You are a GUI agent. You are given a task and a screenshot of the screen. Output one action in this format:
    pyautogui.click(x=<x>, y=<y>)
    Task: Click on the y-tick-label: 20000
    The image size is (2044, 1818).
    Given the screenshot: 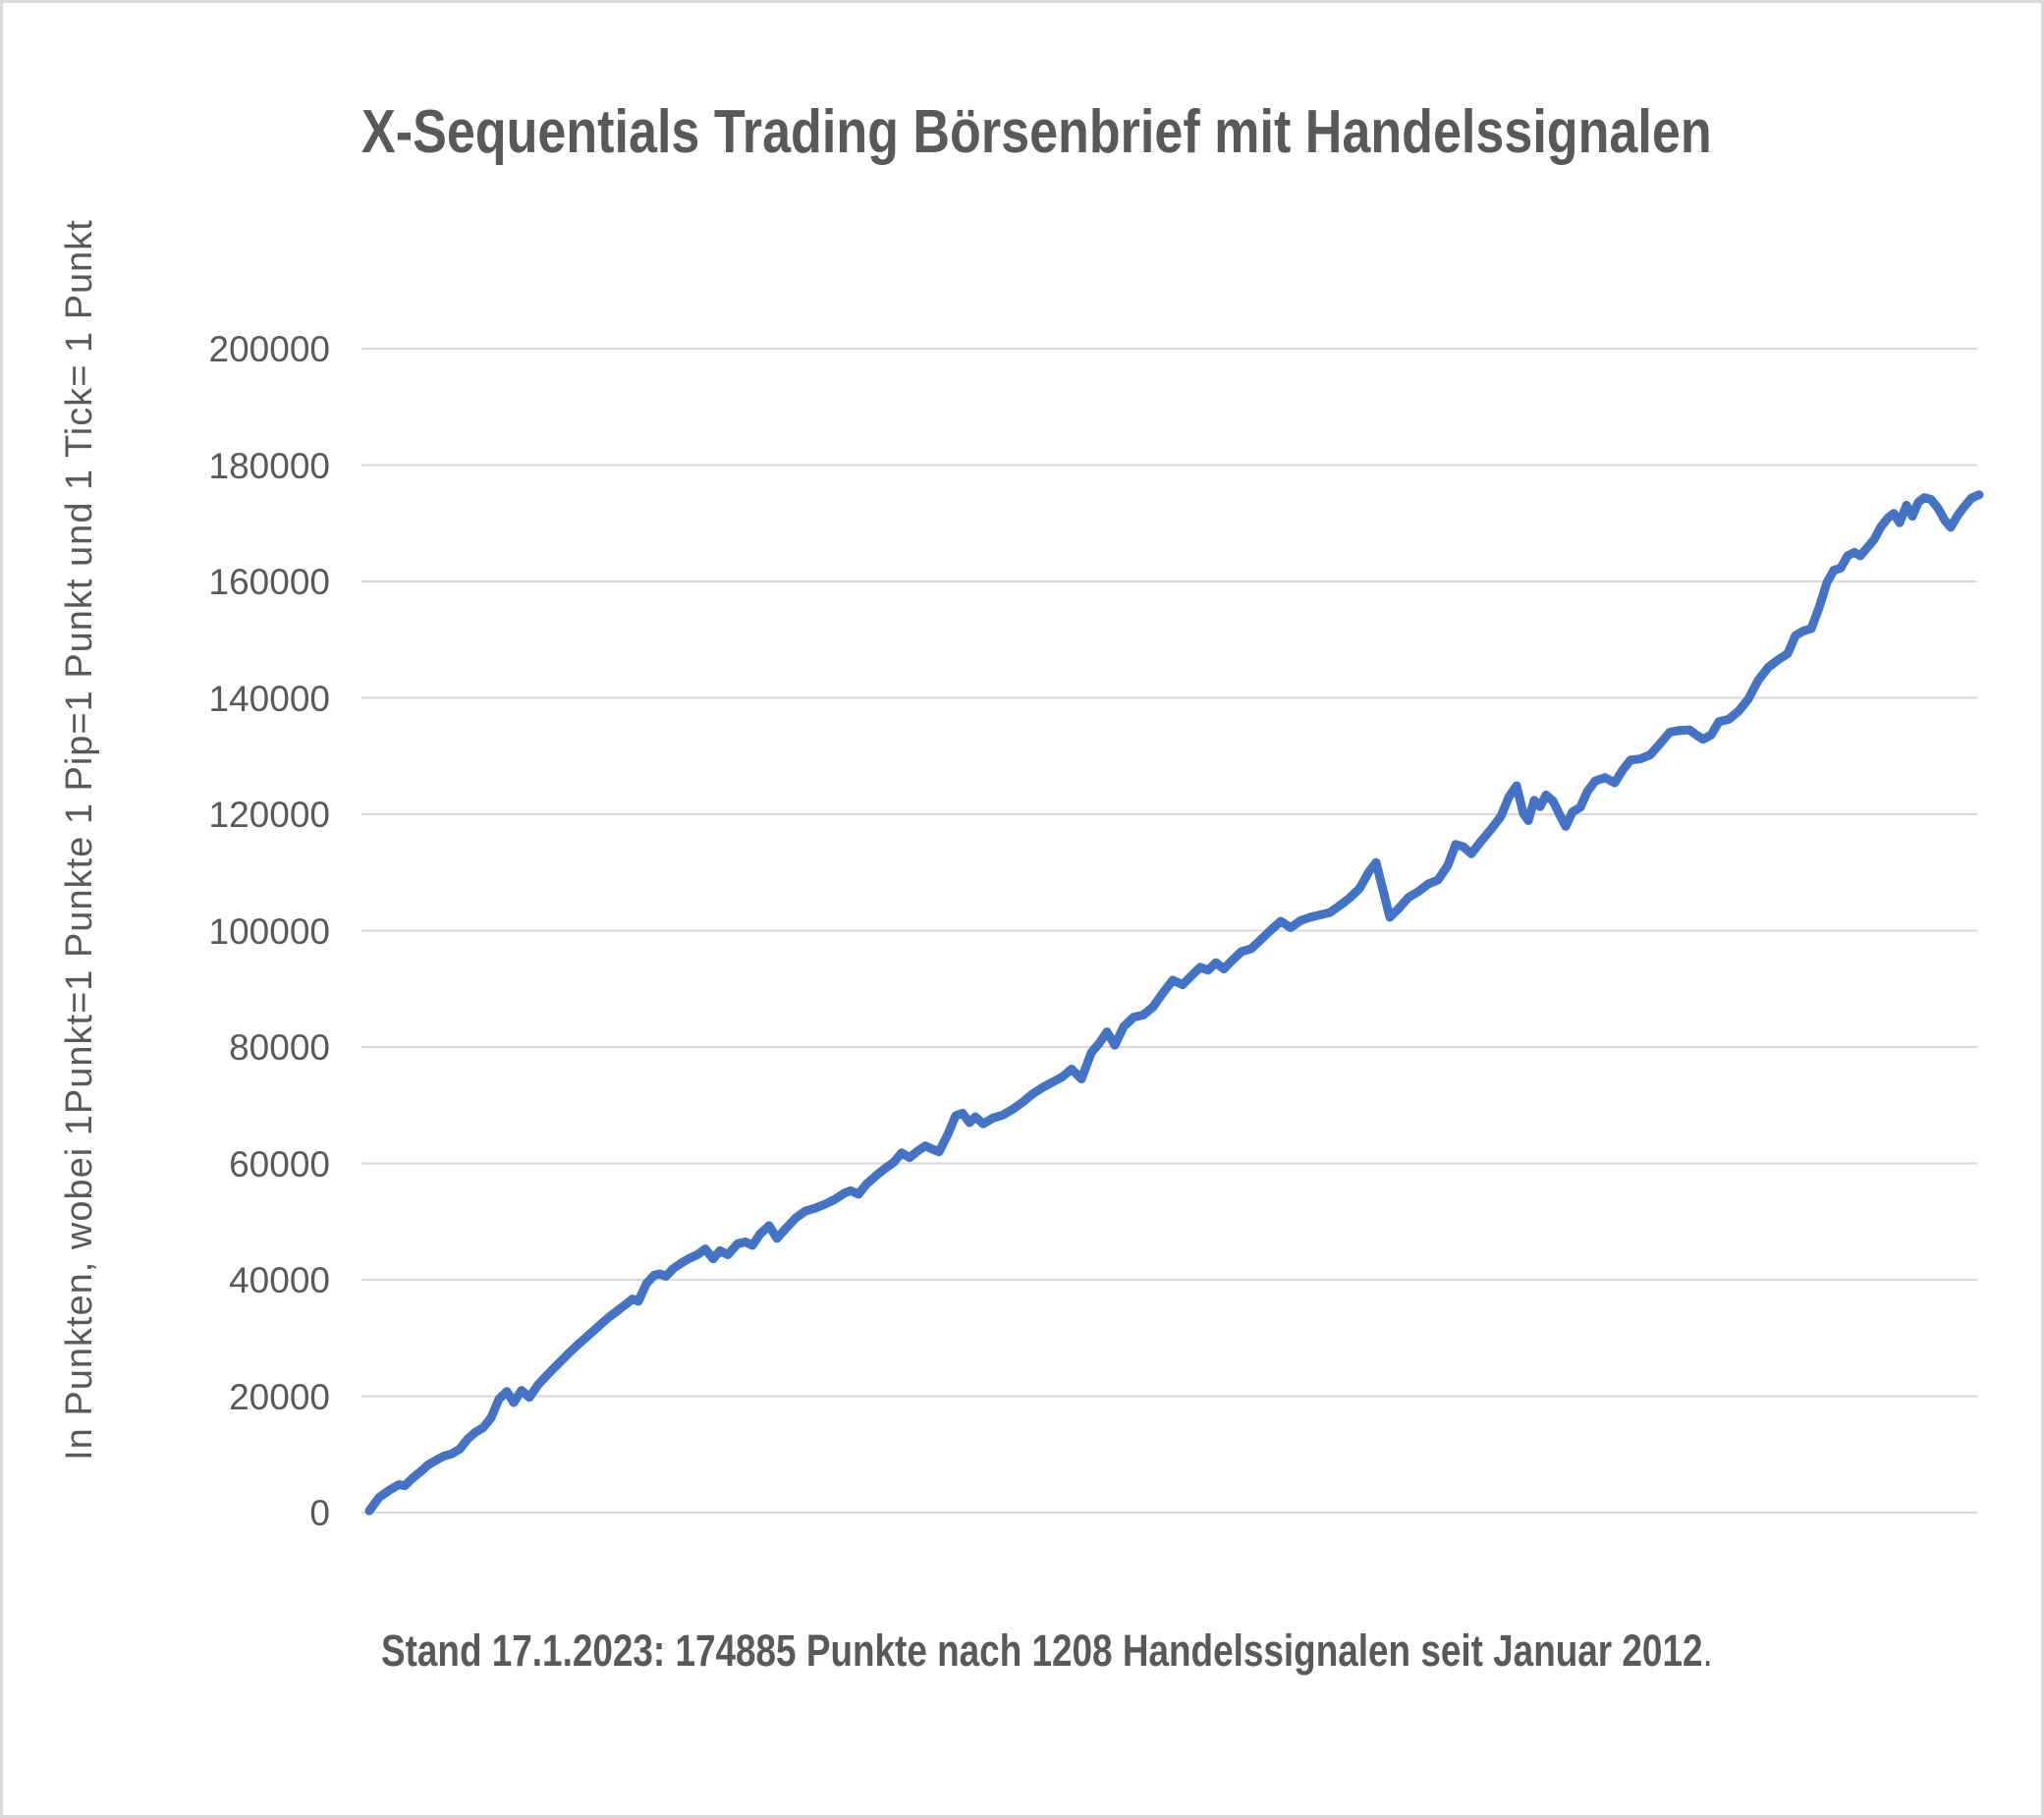 What is the action you would take?
    pyautogui.click(x=279, y=1396)
    